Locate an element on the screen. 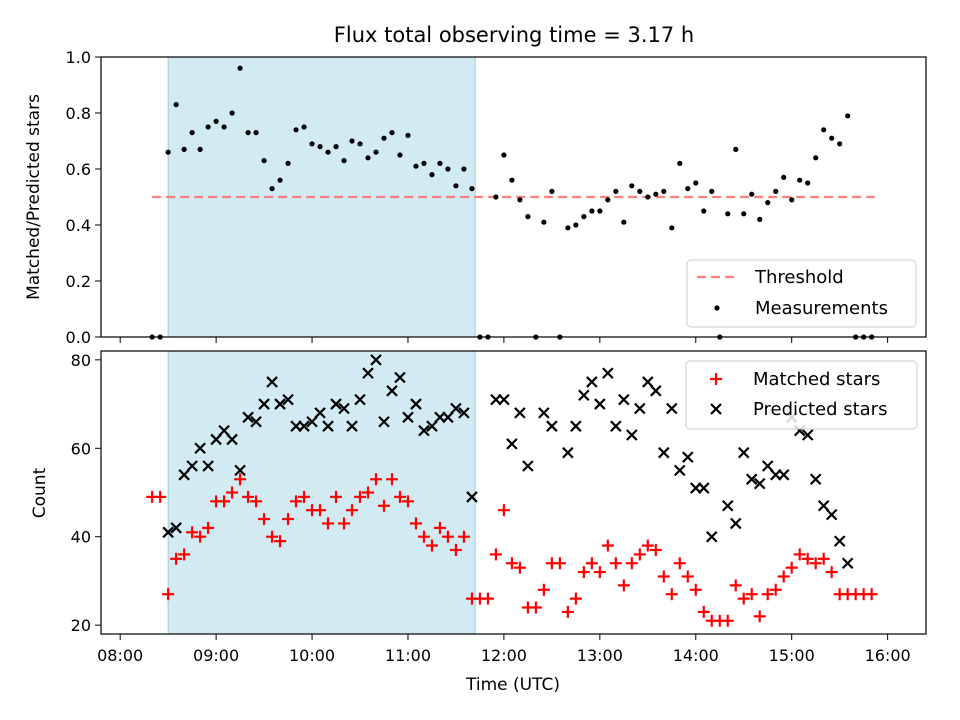  count-y-tick-label: 60 is located at coordinates (81, 448).